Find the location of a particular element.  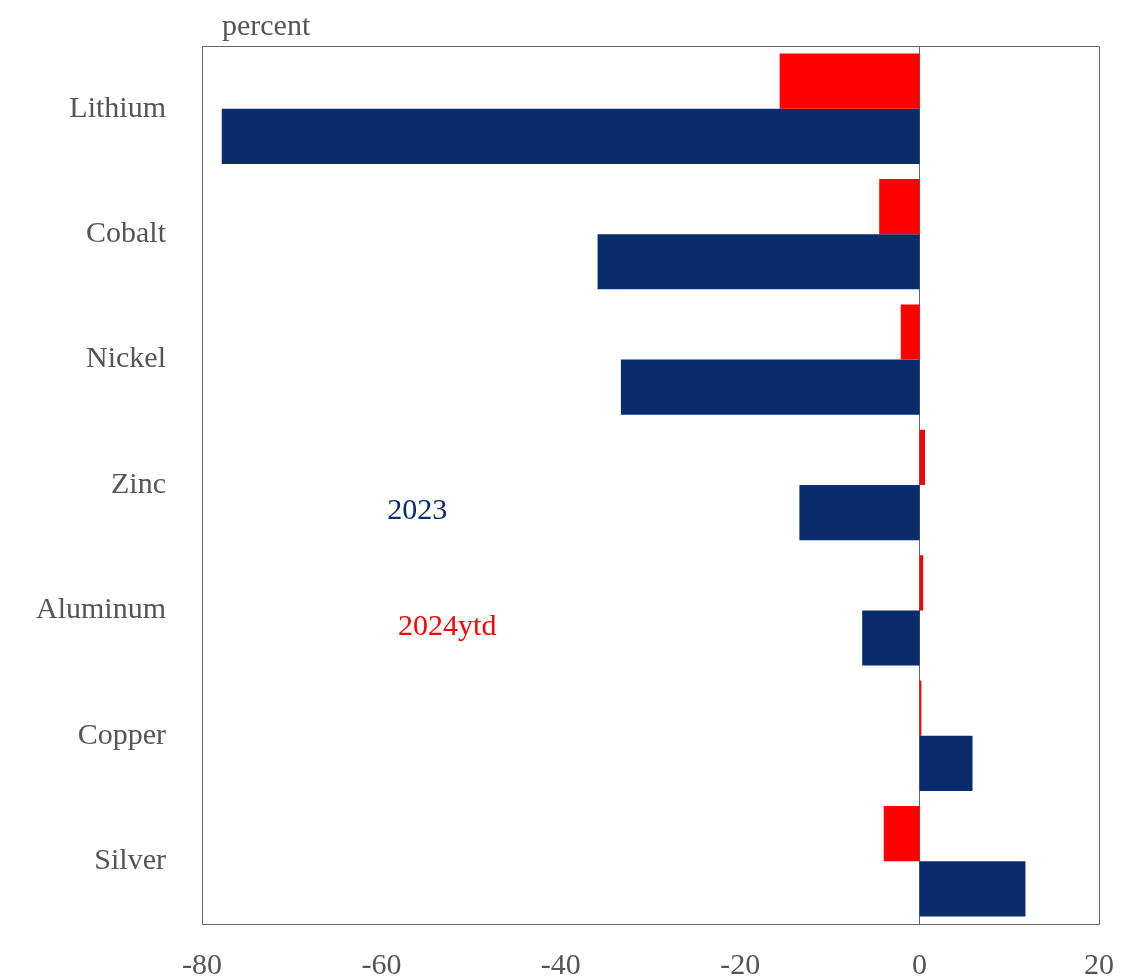

x-tick-label: -80 is located at coordinates (202, 962).